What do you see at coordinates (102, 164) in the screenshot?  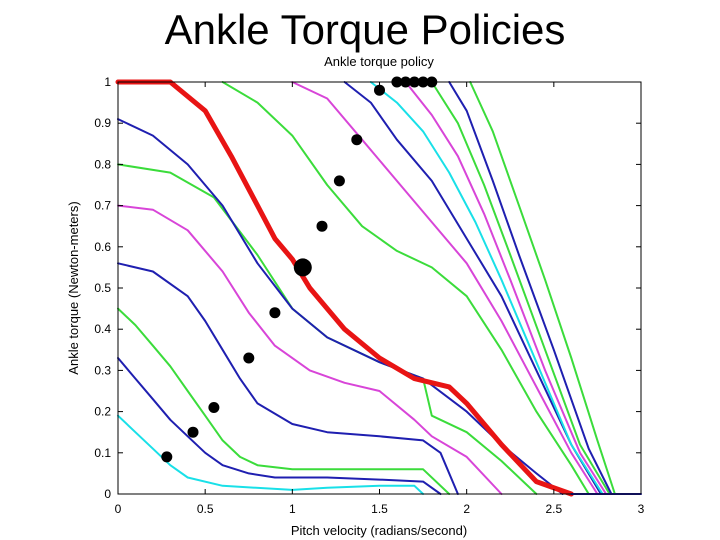 I see `y-tick-label: 0.8` at bounding box center [102, 164].